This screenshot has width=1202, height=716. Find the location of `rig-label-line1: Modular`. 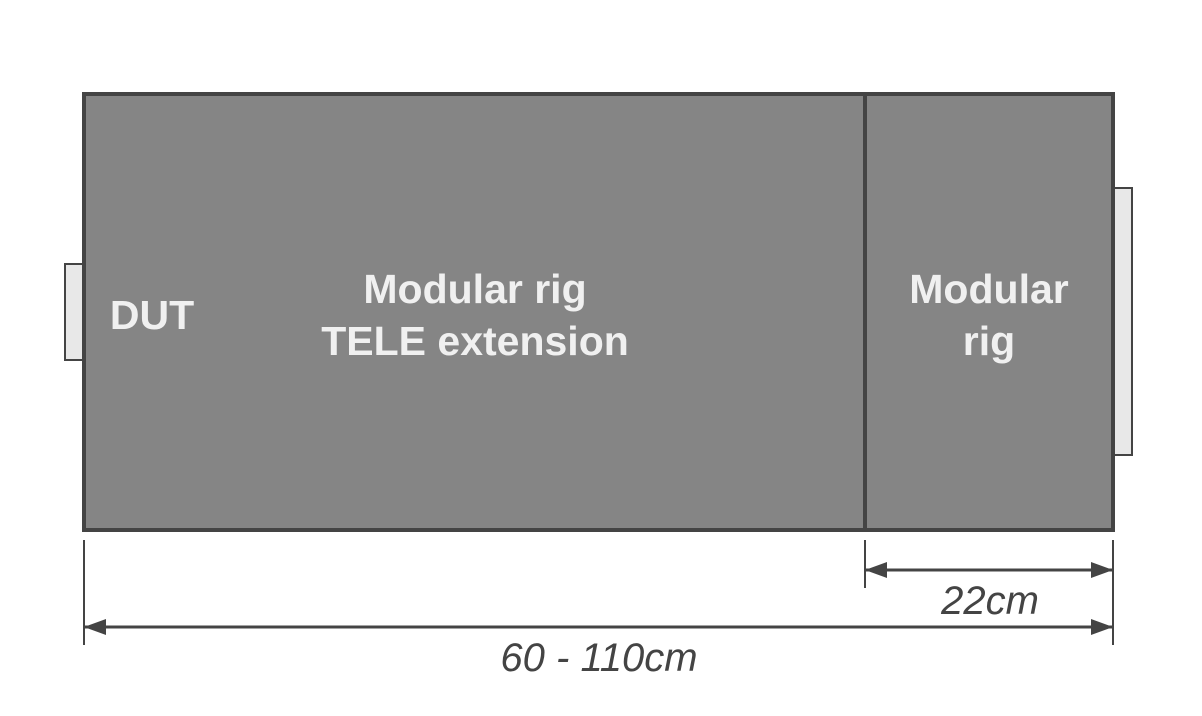

rig-label-line1: Modular is located at coordinates (988, 289).